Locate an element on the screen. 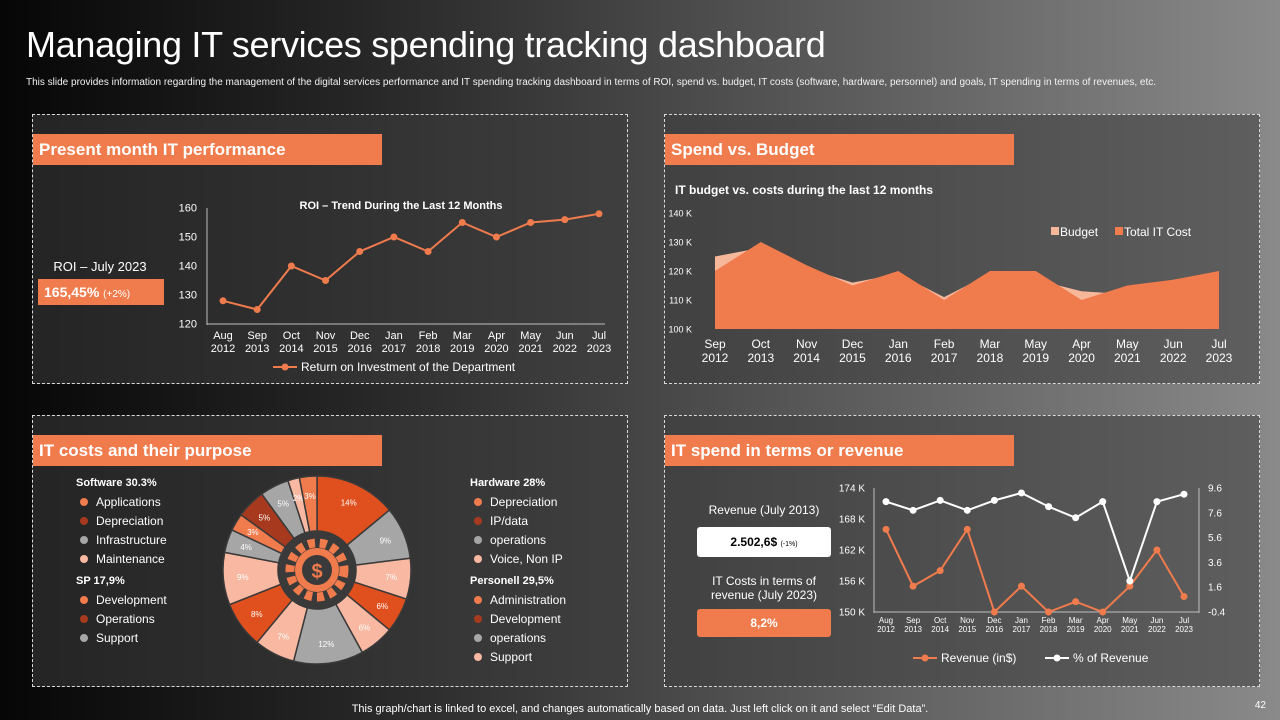 The height and width of the screenshot is (720, 1280). budget-x-tick: 2015 is located at coordinates (852, 358).